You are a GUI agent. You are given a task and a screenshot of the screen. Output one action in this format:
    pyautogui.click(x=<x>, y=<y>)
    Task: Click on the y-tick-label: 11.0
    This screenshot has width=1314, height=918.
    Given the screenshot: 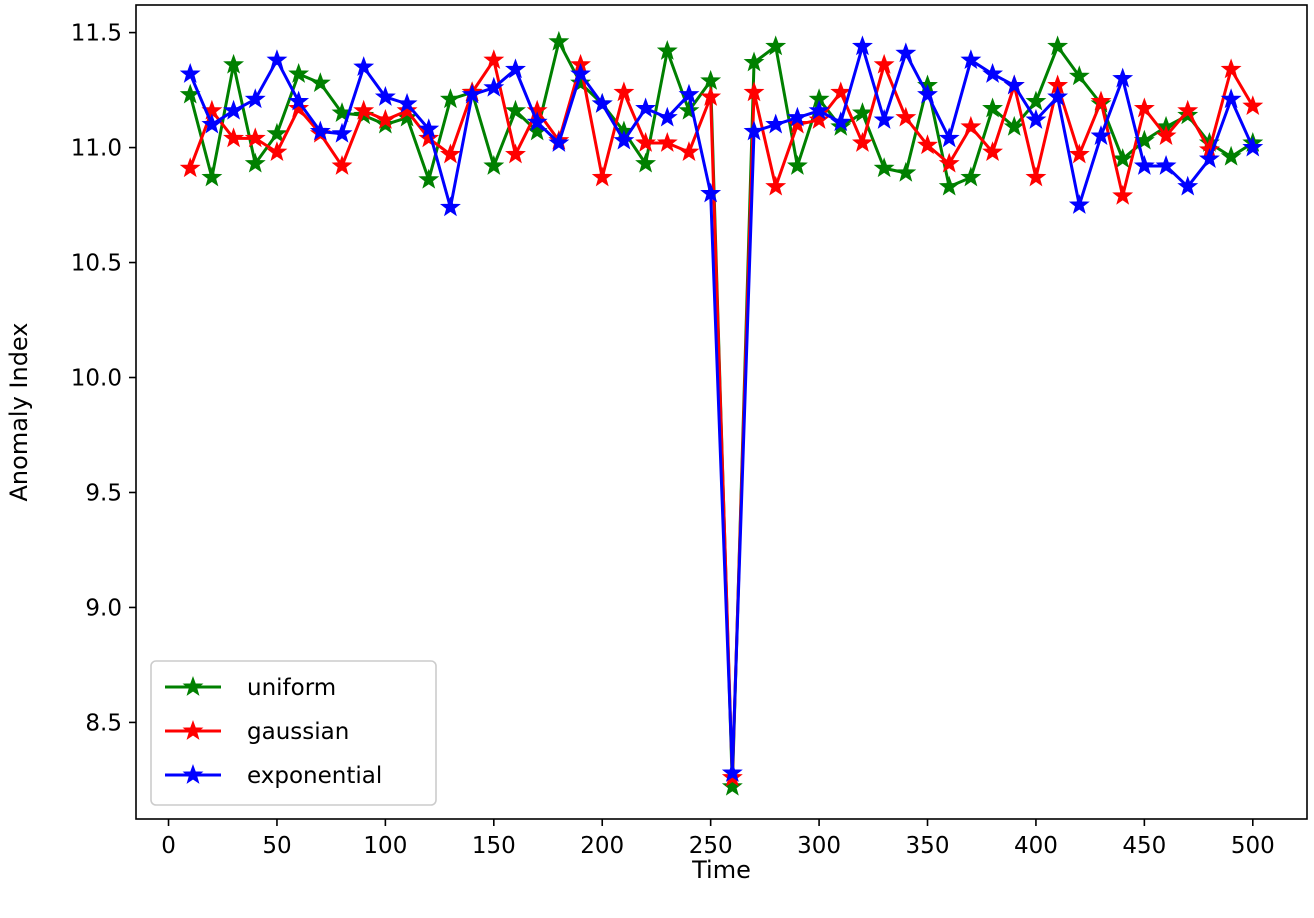 What is the action you would take?
    pyautogui.click(x=96, y=149)
    